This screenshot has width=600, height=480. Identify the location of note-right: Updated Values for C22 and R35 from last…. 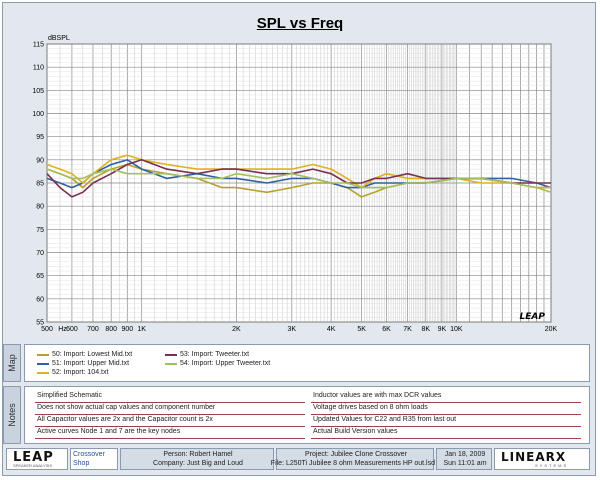
(385, 419).